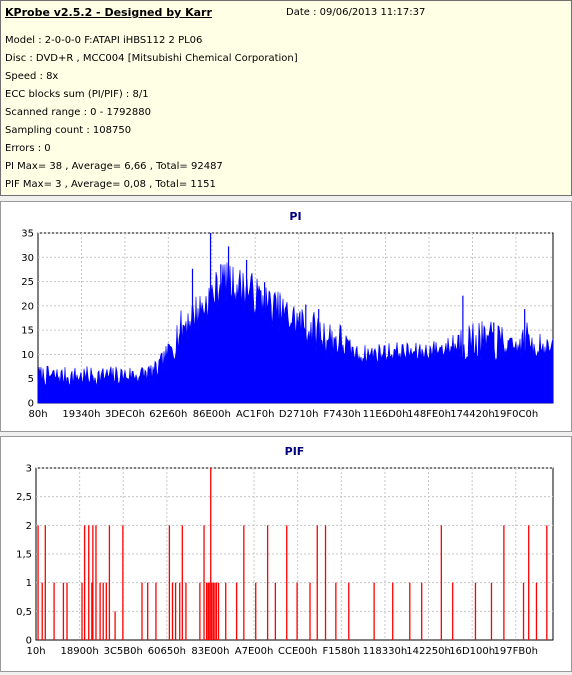 This screenshot has width=572, height=675. I want to click on x-tick-label: 62E60h, so click(168, 414).